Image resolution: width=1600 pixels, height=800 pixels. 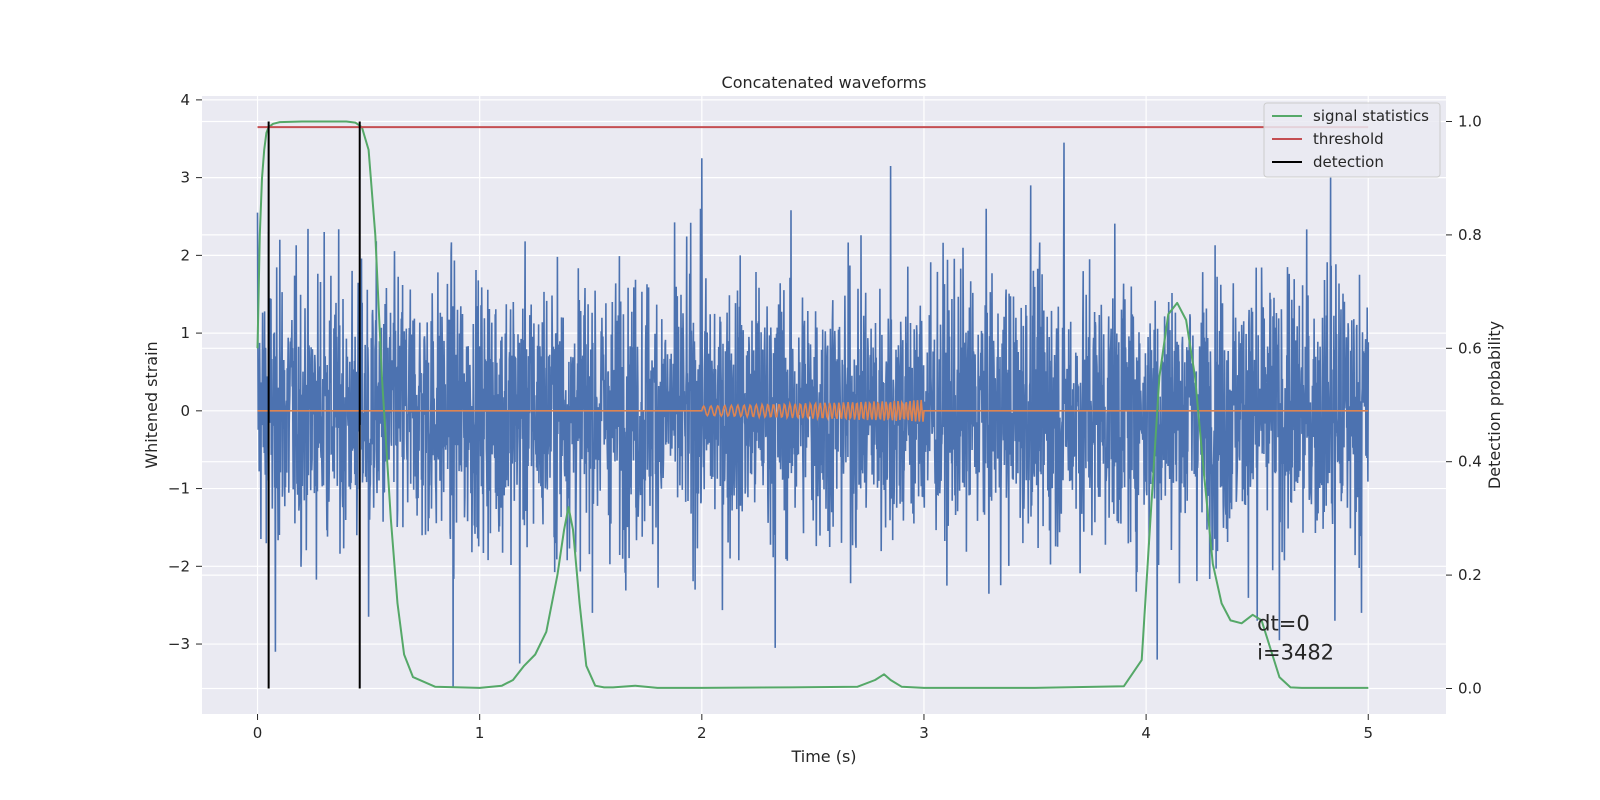 I want to click on legend-box, so click(x=1352, y=140).